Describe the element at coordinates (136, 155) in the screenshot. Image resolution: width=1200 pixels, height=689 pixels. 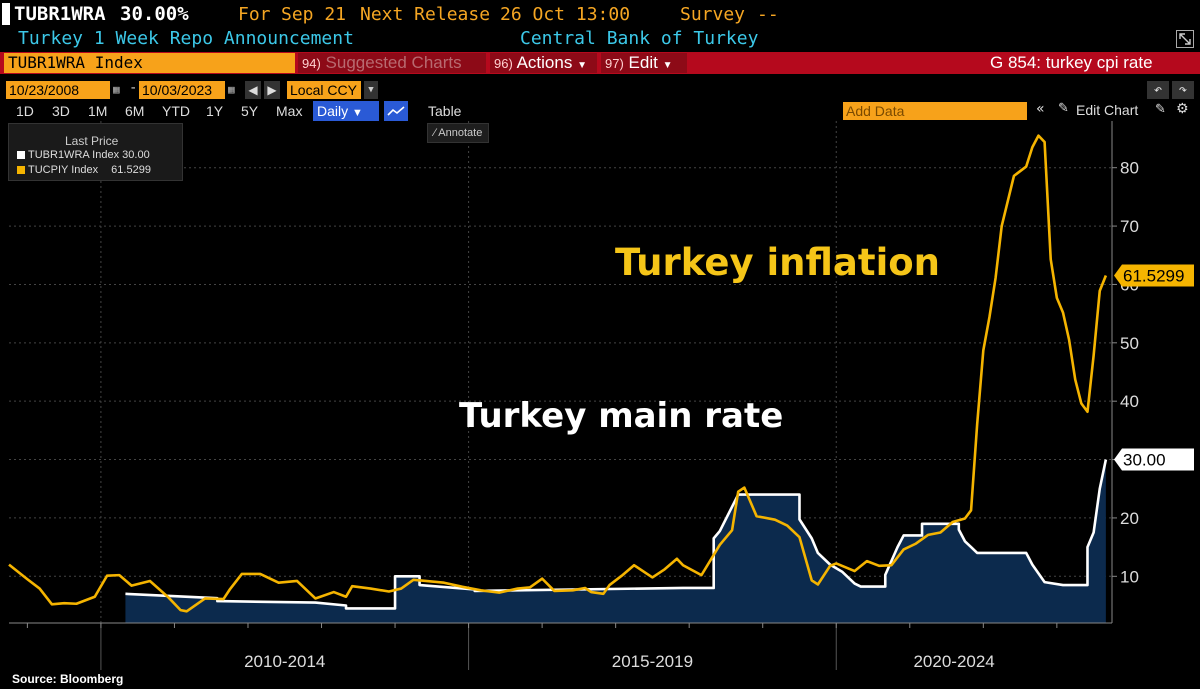
I see `legend-value: 30.00` at that location.